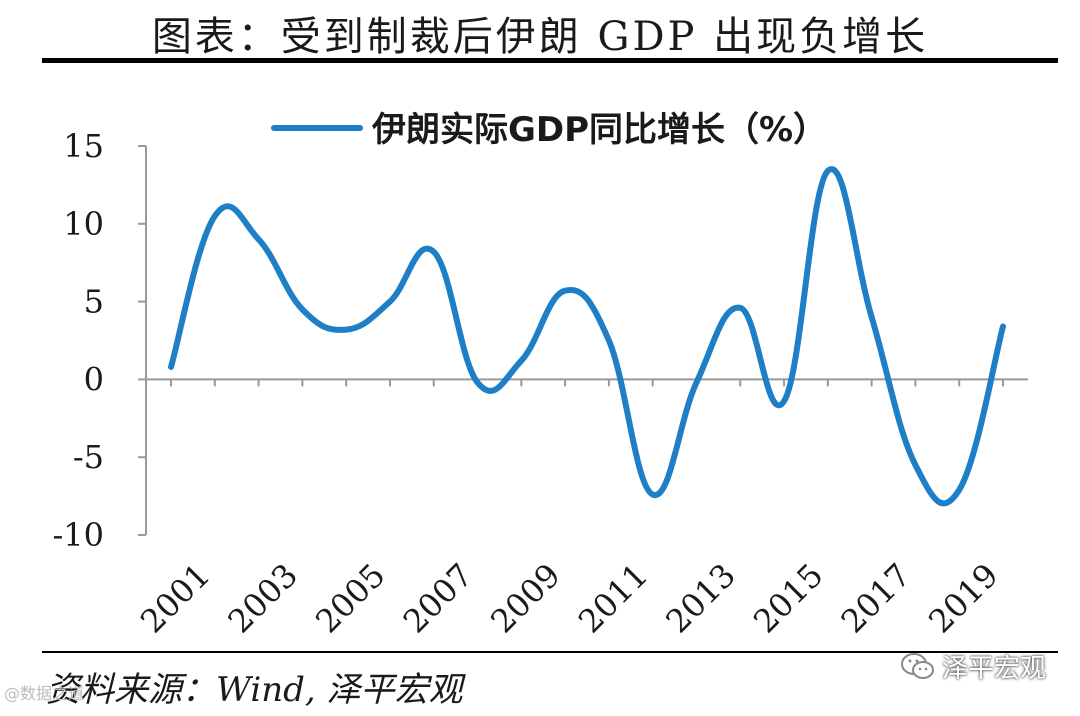  What do you see at coordinates (83, 224) in the screenshot?
I see `y-tick-label: 10` at bounding box center [83, 224].